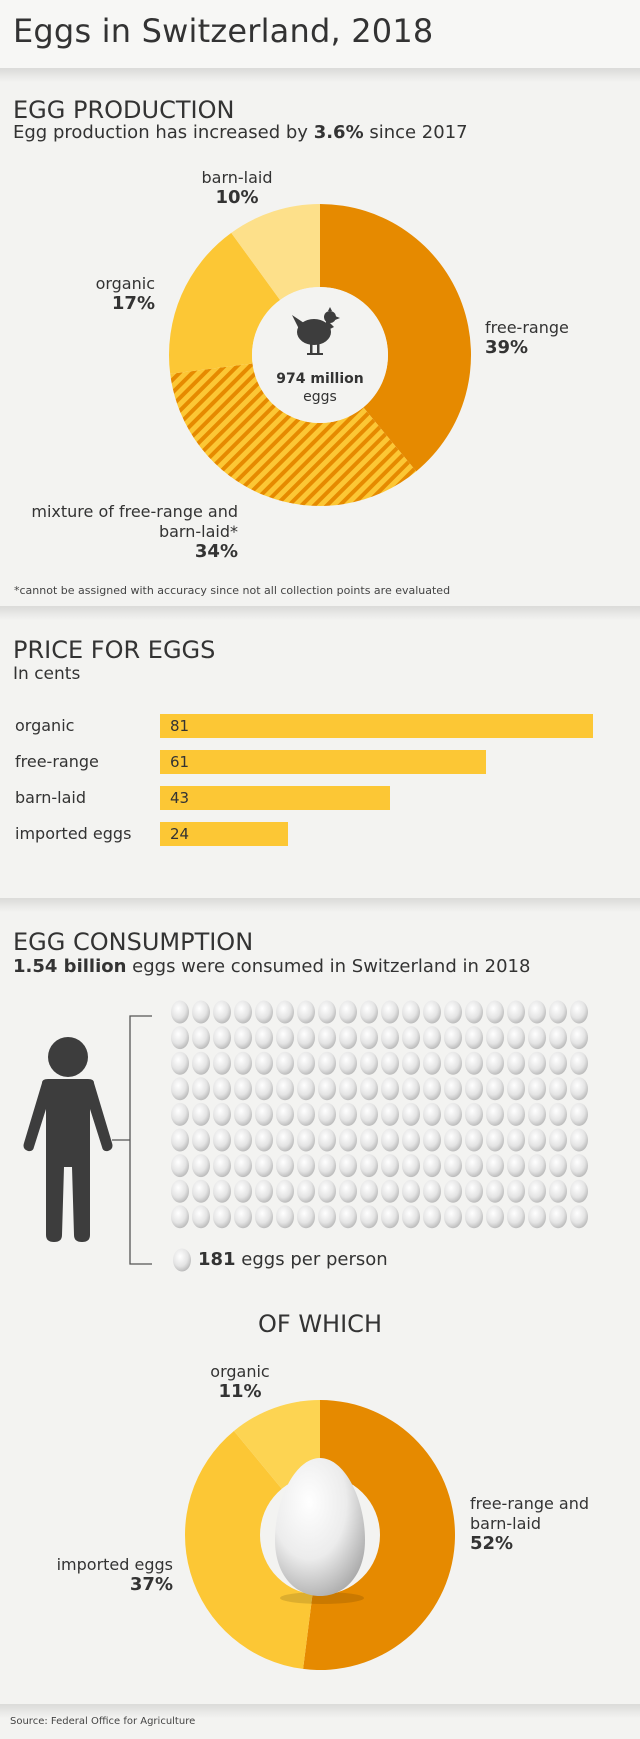 Image resolution: width=640 pixels, height=1739 pixels. Describe the element at coordinates (180, 726) in the screenshot. I see `bar-value: 81` at that location.